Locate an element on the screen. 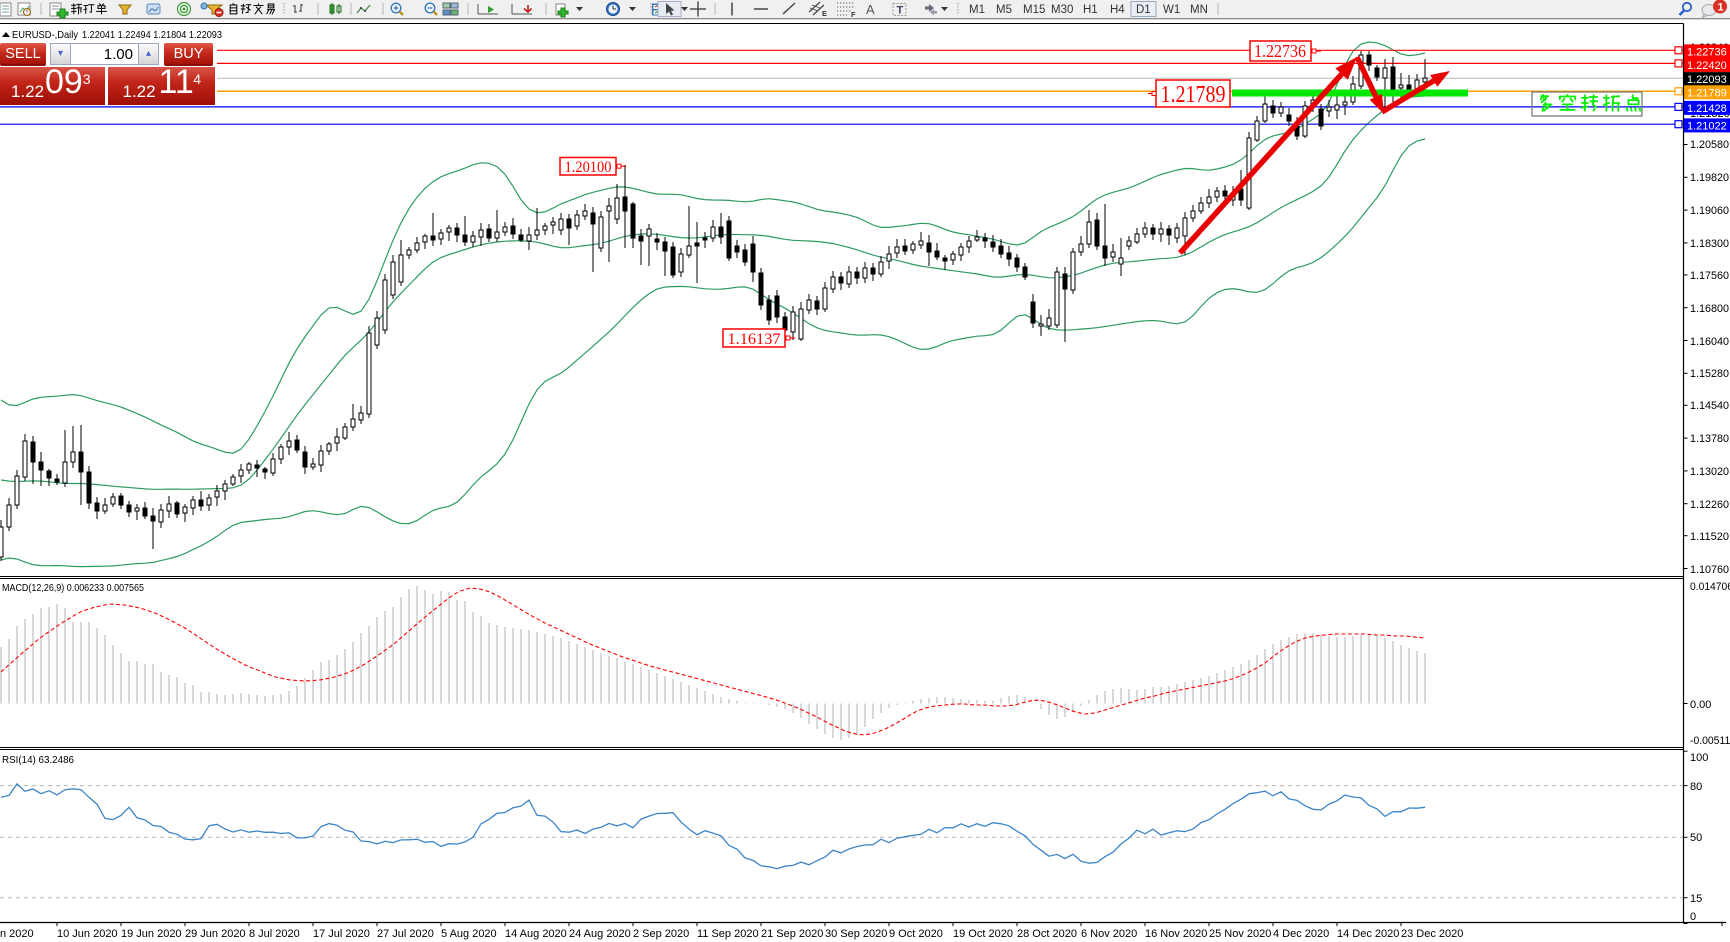 The height and width of the screenshot is (942, 1730). svg-text: 1.22420 is located at coordinates (1707, 66).